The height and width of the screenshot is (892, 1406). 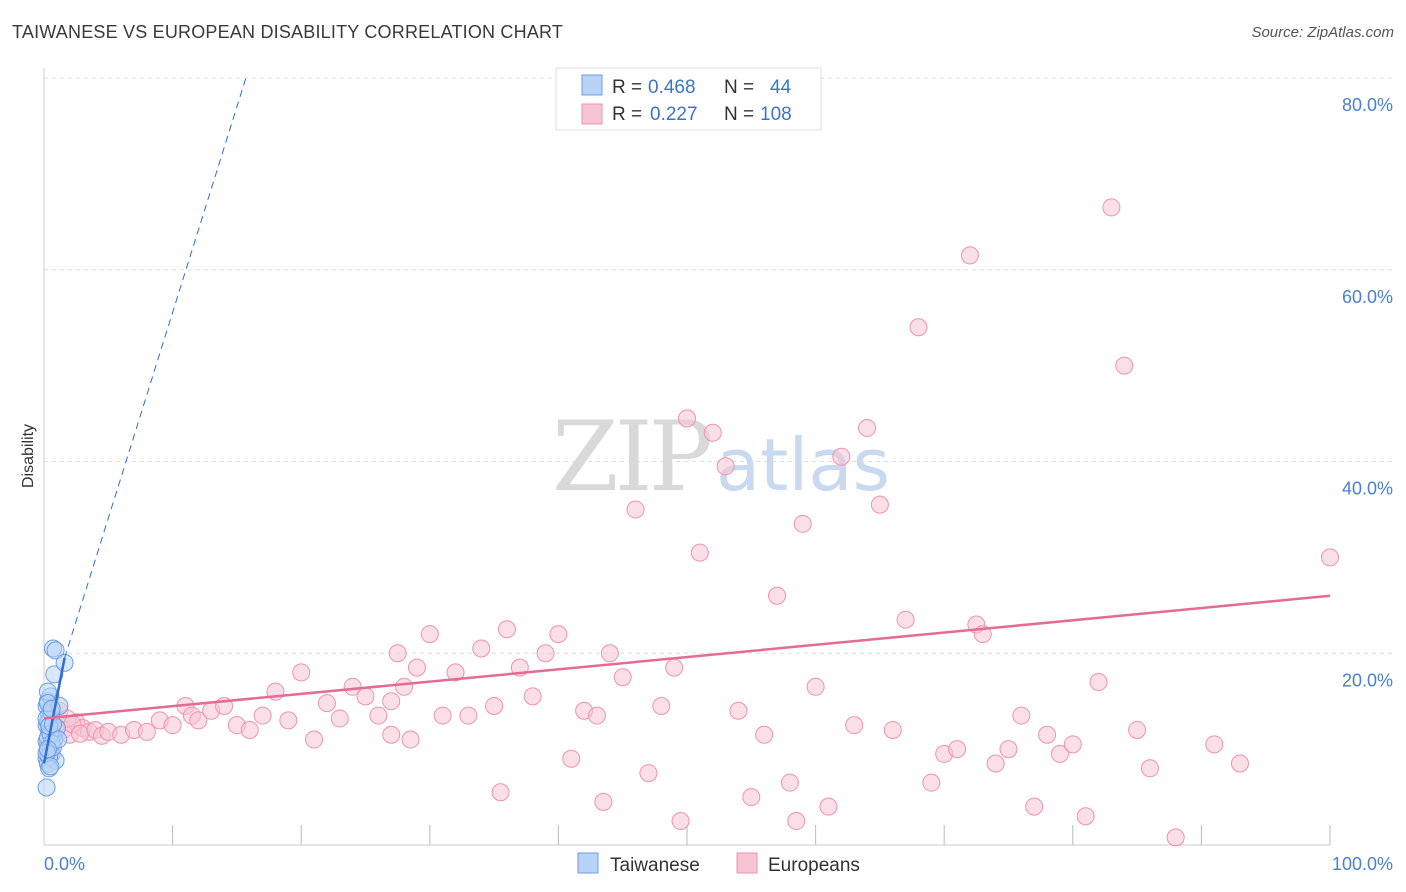 I want to click on bottom-legend-swatch-europeans, so click(x=747, y=863).